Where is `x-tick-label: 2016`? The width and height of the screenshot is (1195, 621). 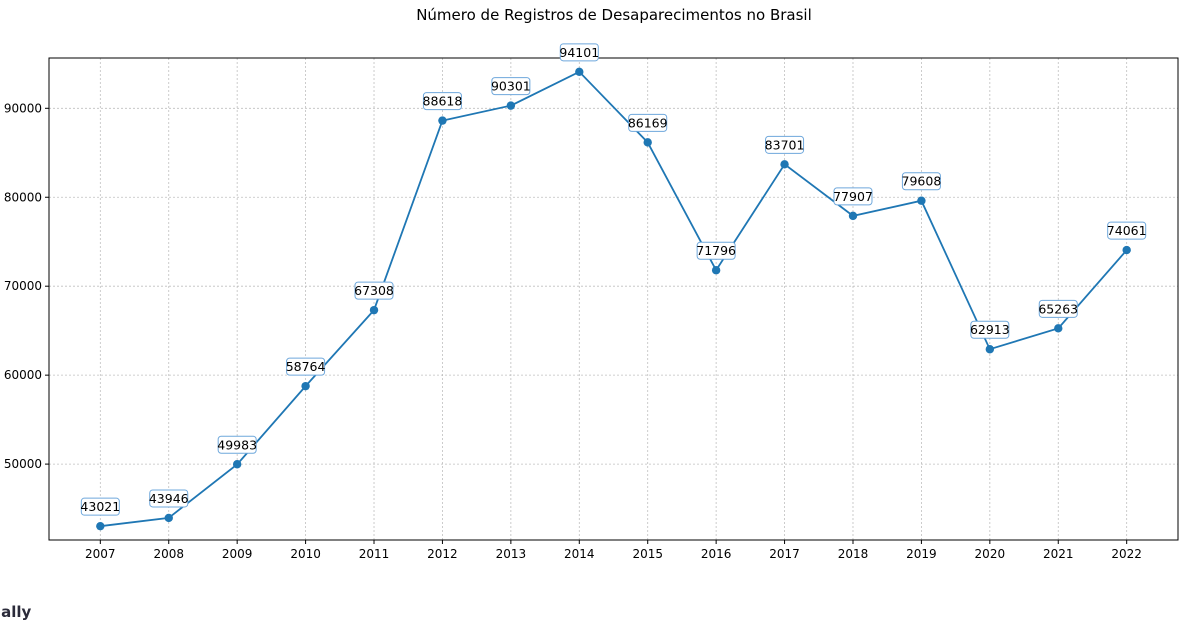 x-tick-label: 2016 is located at coordinates (716, 554).